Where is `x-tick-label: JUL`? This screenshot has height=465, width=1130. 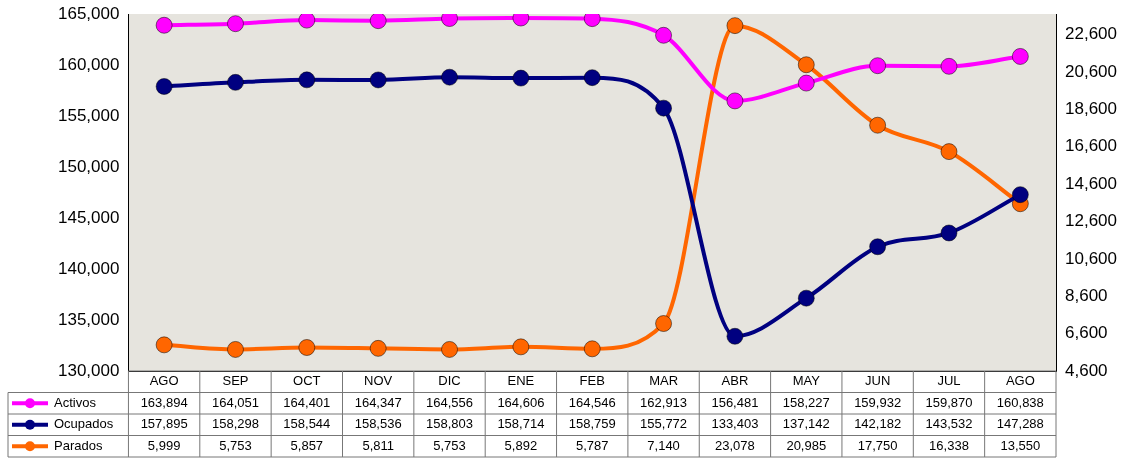
x-tick-label: JUL is located at coordinates (949, 381).